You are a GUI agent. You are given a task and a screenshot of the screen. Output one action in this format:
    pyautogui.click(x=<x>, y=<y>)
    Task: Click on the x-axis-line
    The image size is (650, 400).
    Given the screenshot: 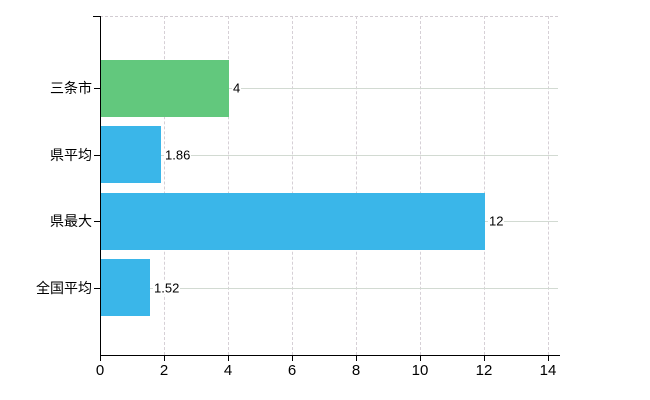 What is the action you would take?
    pyautogui.click(x=330, y=355)
    